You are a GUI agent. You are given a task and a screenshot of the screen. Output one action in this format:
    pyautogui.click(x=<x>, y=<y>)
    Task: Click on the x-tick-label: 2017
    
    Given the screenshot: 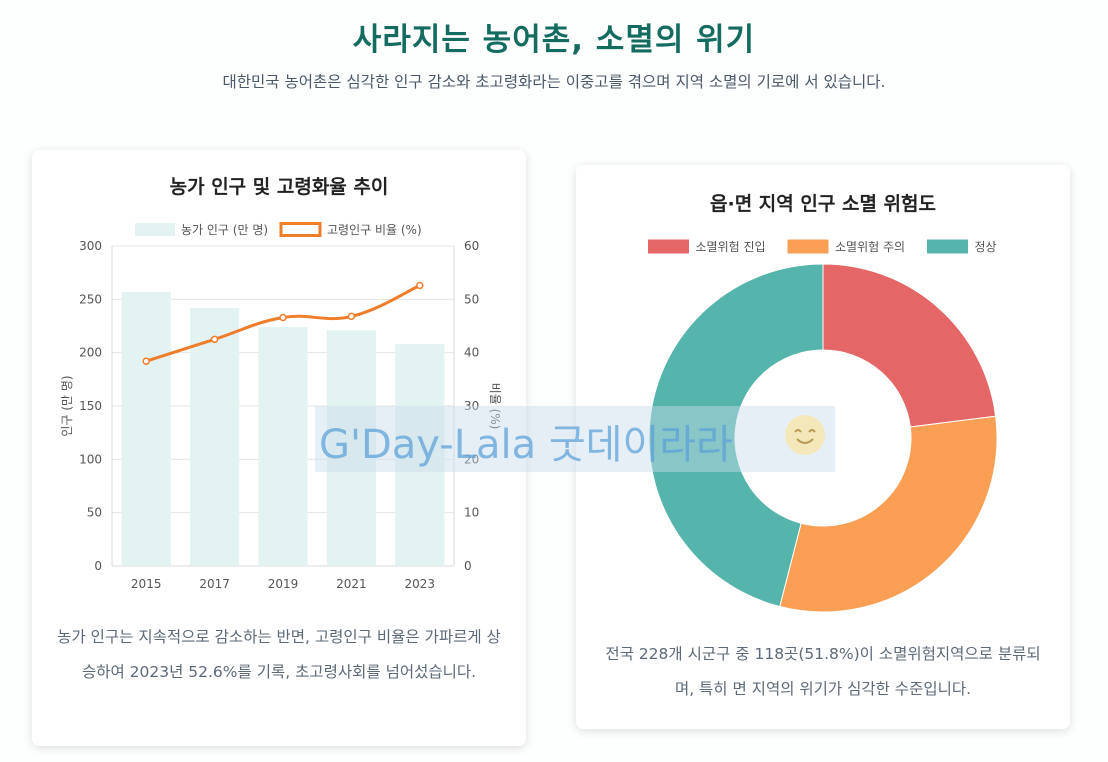 What is the action you would take?
    pyautogui.click(x=214, y=584)
    